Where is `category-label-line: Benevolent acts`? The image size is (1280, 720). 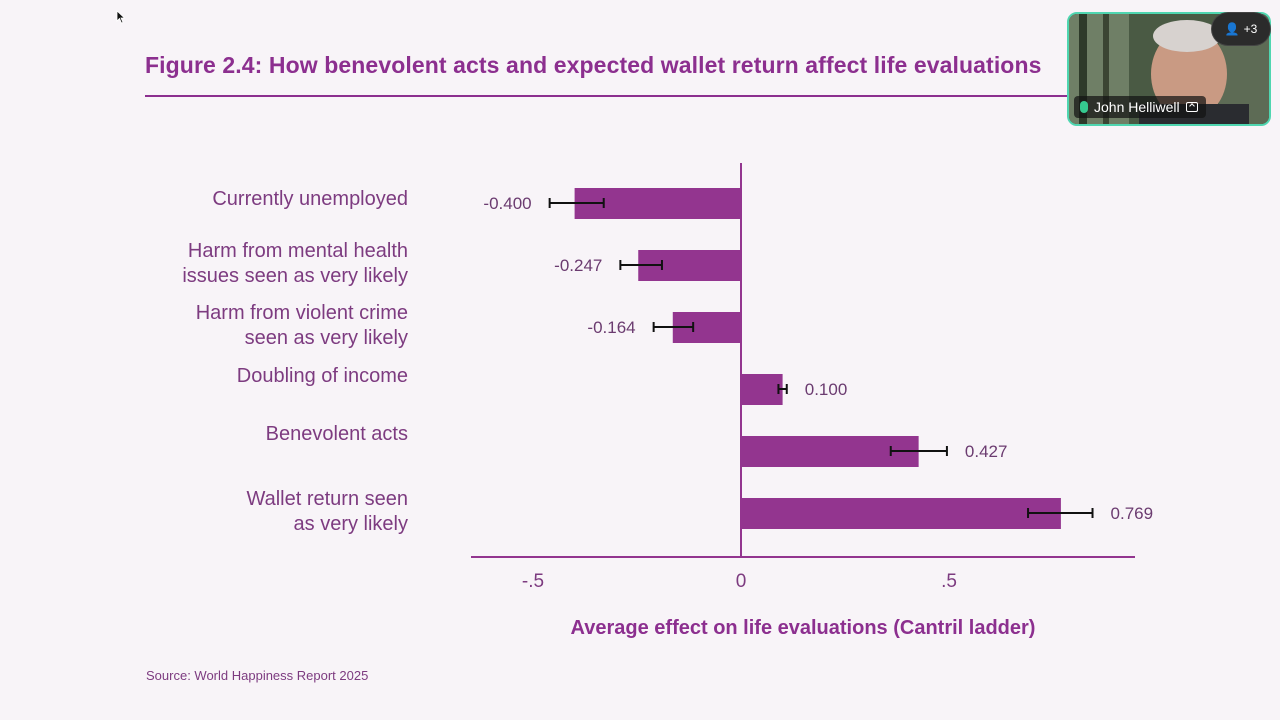
category-label-line: Benevolent acts is located at coordinates (336, 434).